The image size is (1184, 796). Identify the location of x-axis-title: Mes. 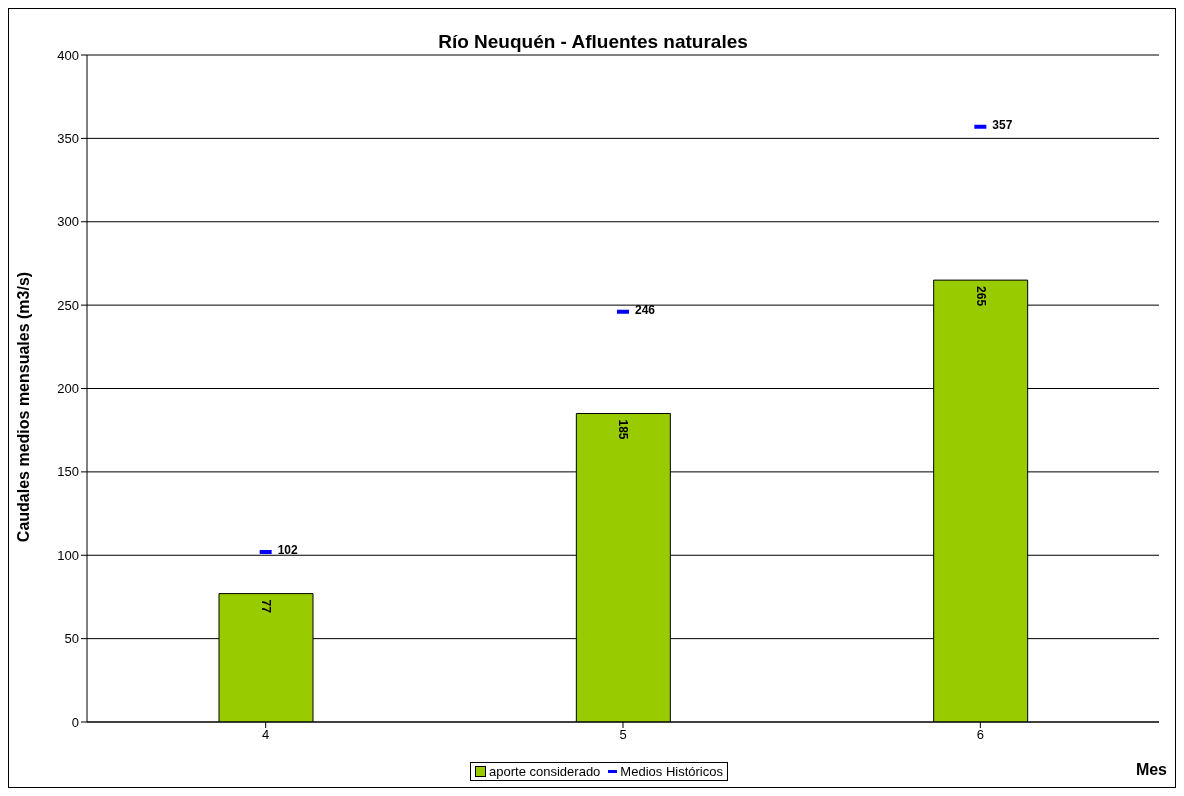
(1151, 770).